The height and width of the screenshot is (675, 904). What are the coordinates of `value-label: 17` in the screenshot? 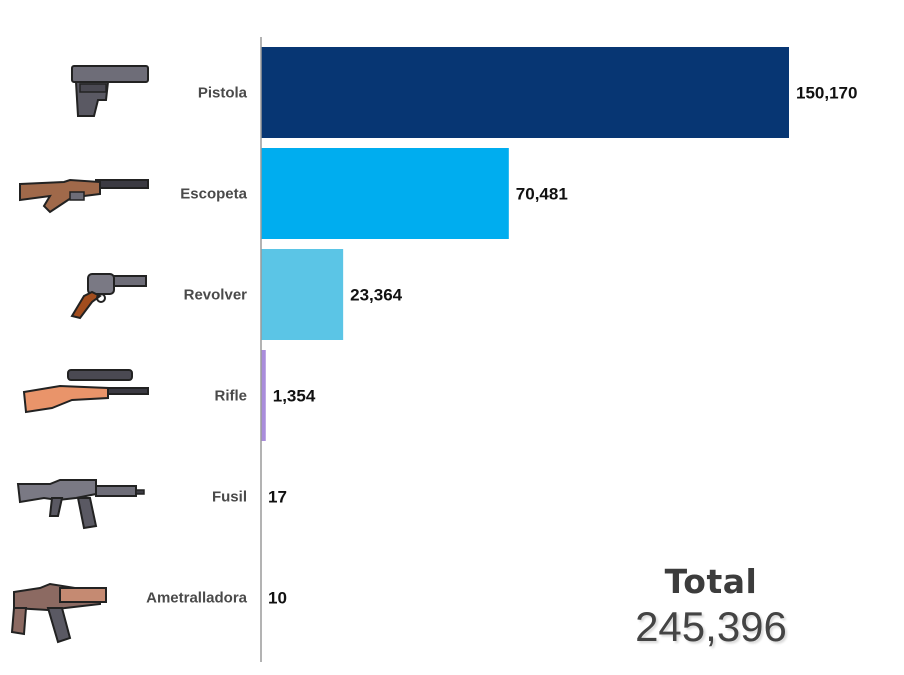 It's located at (277, 497).